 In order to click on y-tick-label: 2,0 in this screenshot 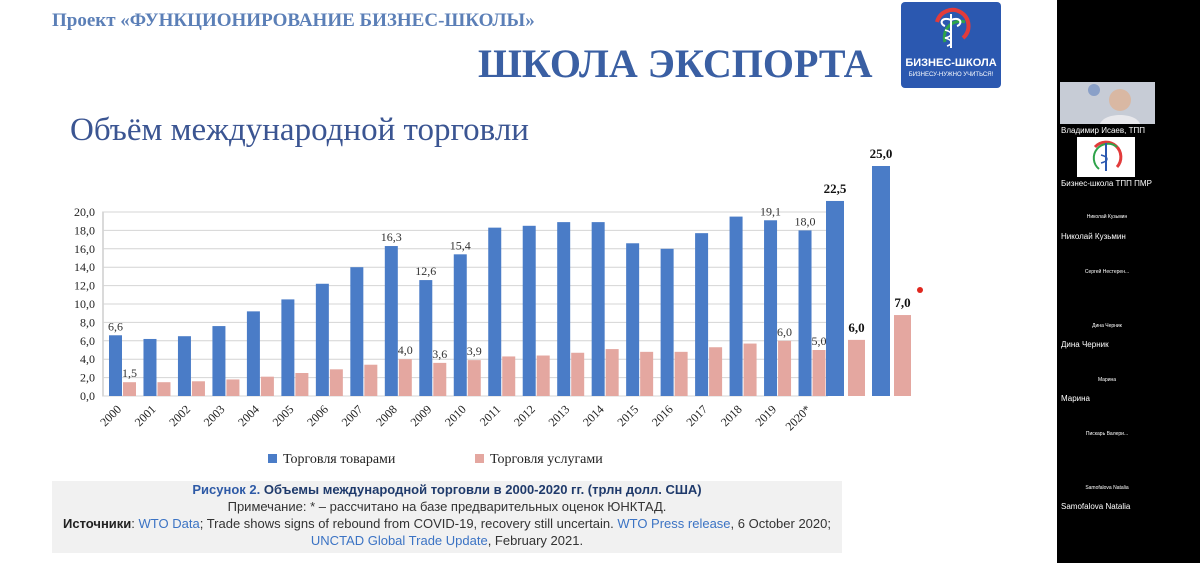, I will do `click(87, 378)`.